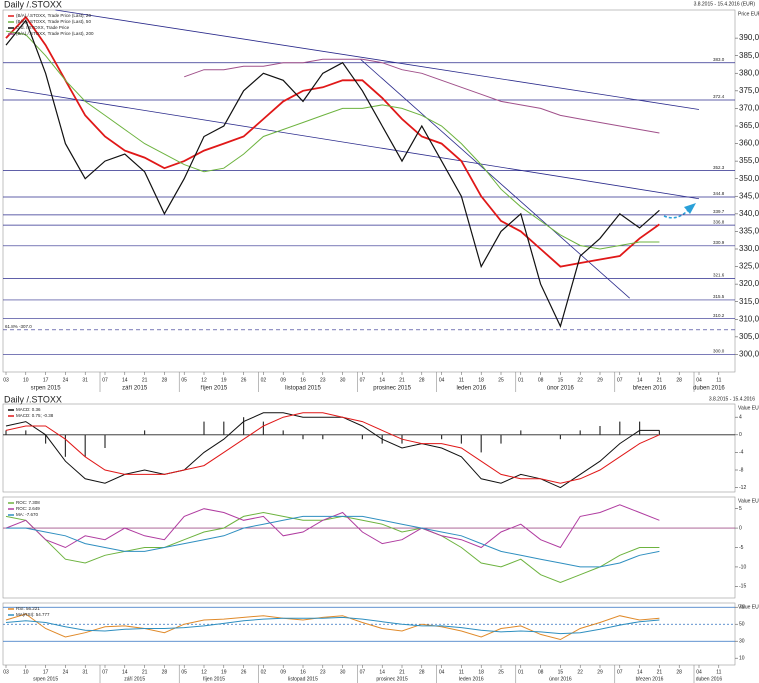 The height and width of the screenshot is (683, 759). I want to click on legend-entry: MA(RSI): 54.777, so click(33, 614).